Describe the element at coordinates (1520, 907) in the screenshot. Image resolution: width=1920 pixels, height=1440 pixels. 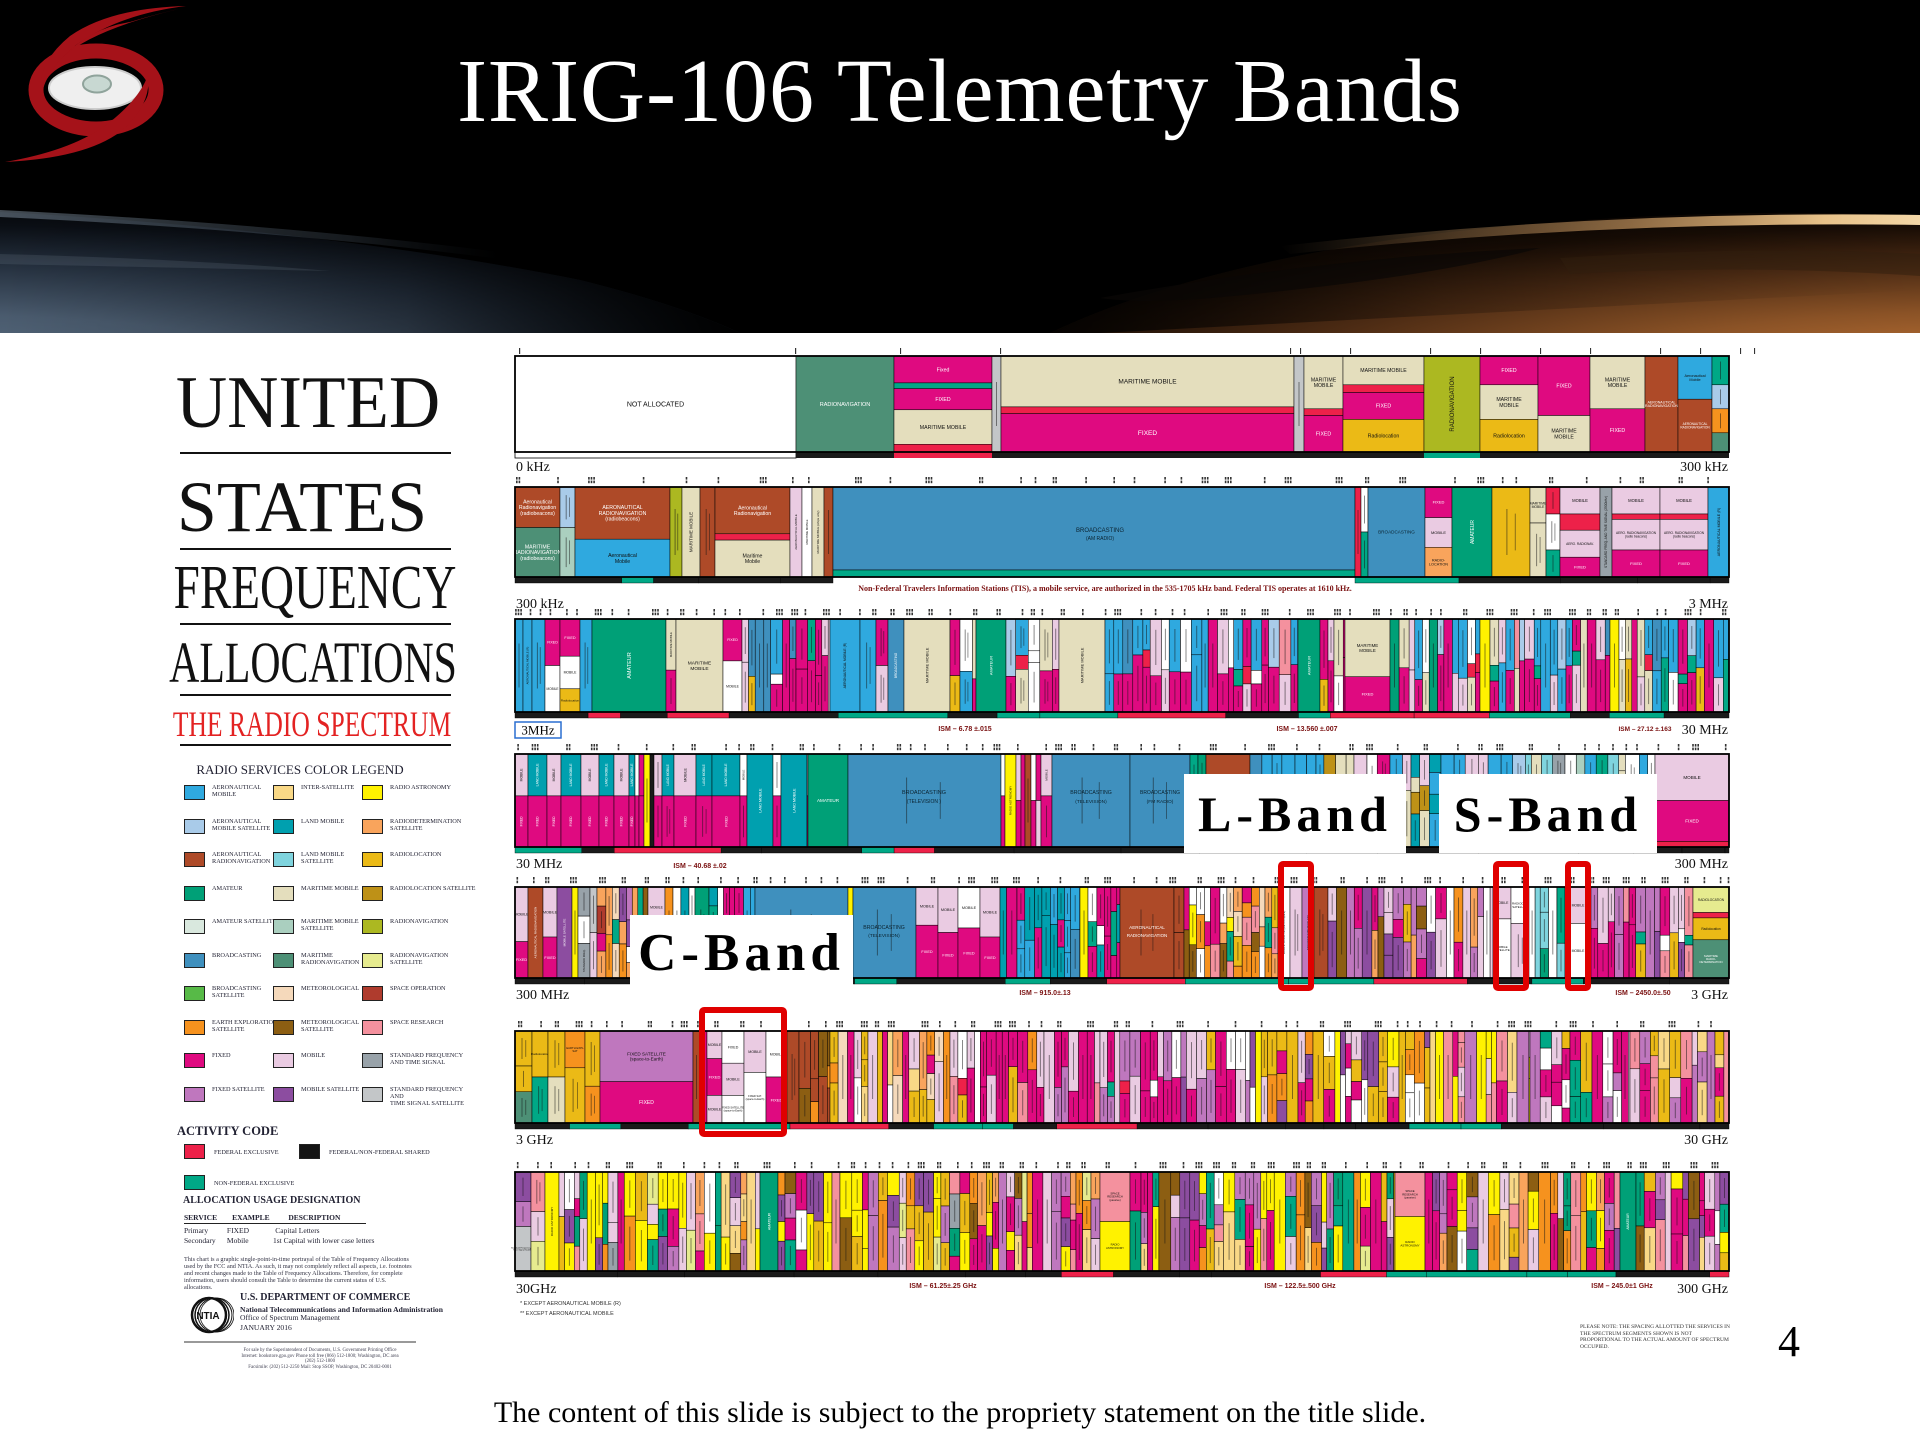
I see `svg-text: SATELLITE` at that location.